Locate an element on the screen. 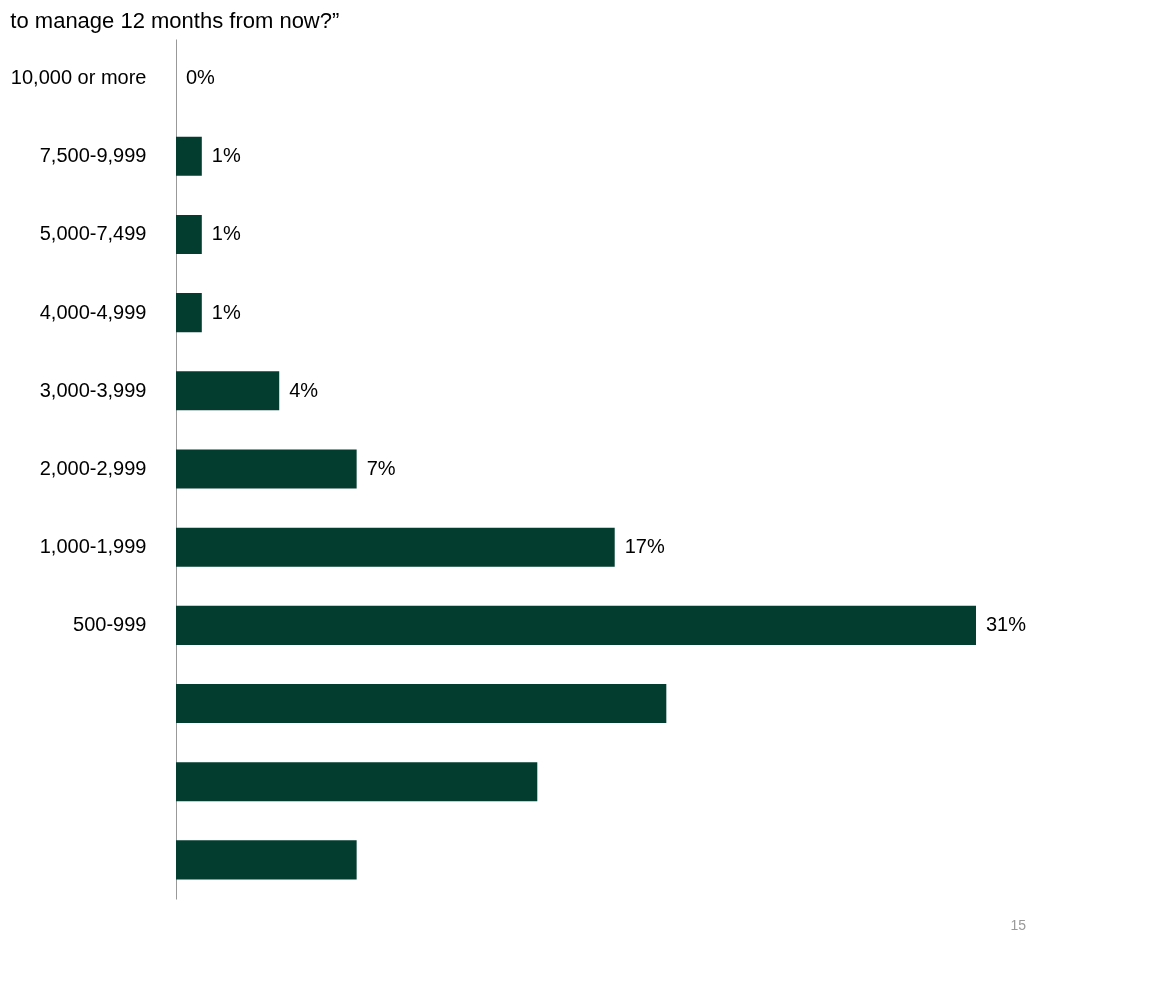  data-label: 7% is located at coordinates (381, 468).